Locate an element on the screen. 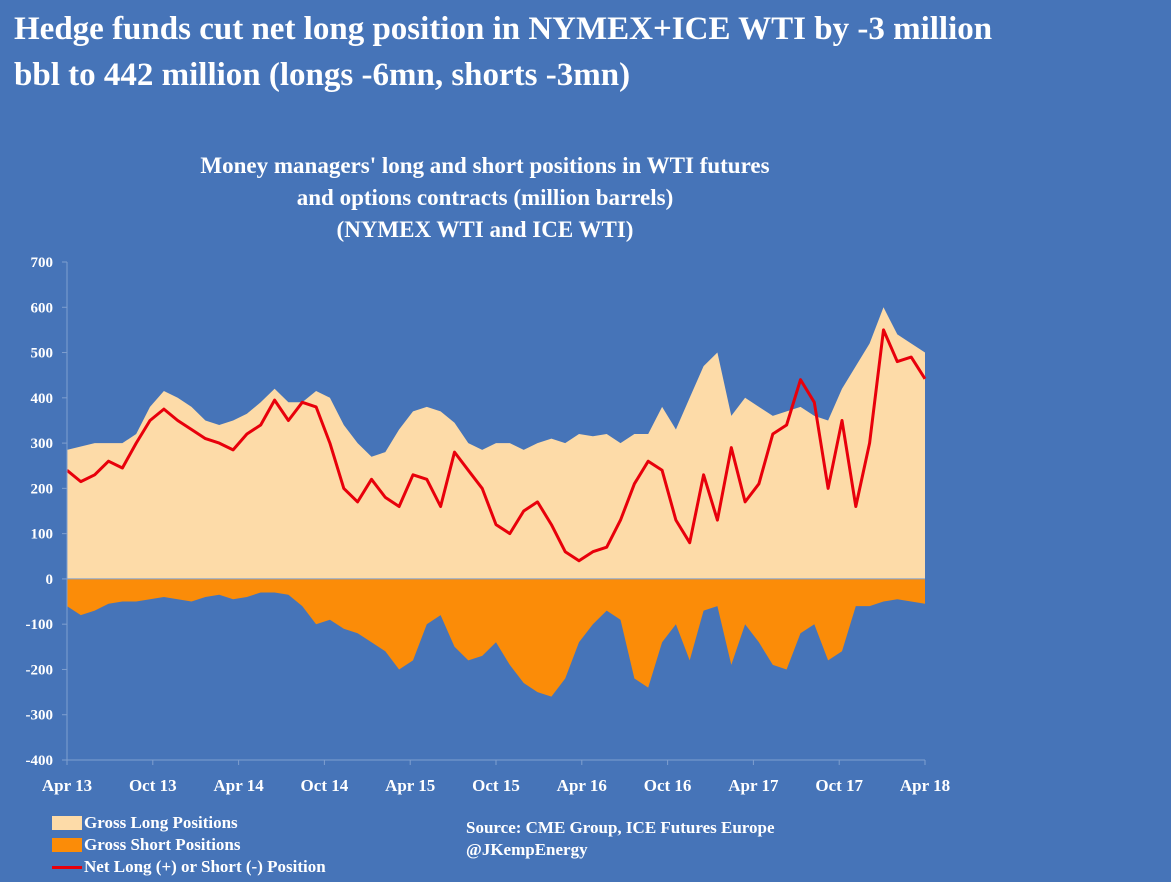  legend-swatch-gross-long is located at coordinates (67, 823).